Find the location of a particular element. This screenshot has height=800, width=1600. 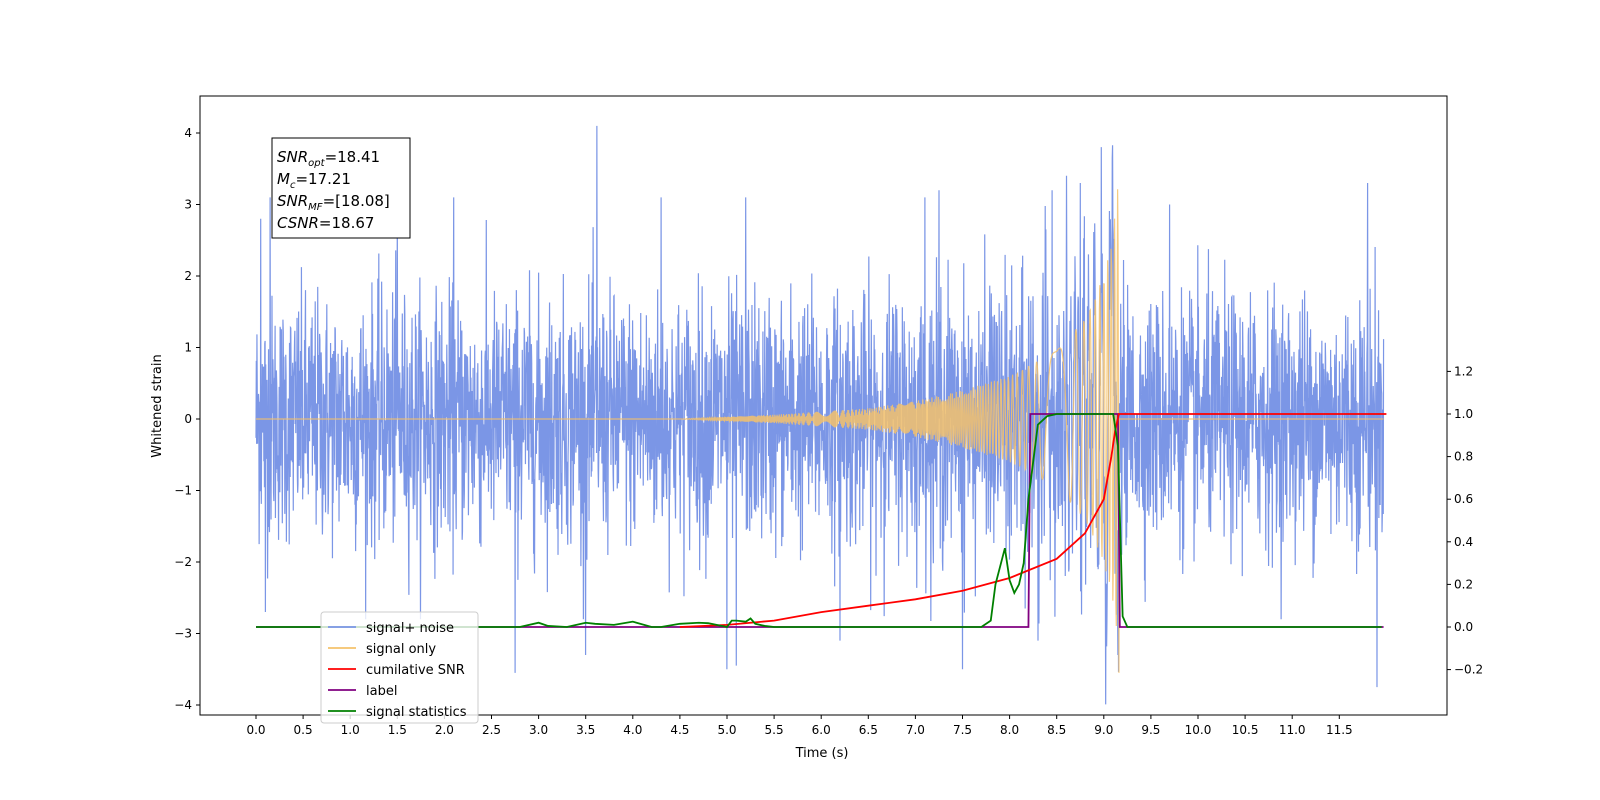

series-cumilative-snr-line is located at coordinates (1033, 520).